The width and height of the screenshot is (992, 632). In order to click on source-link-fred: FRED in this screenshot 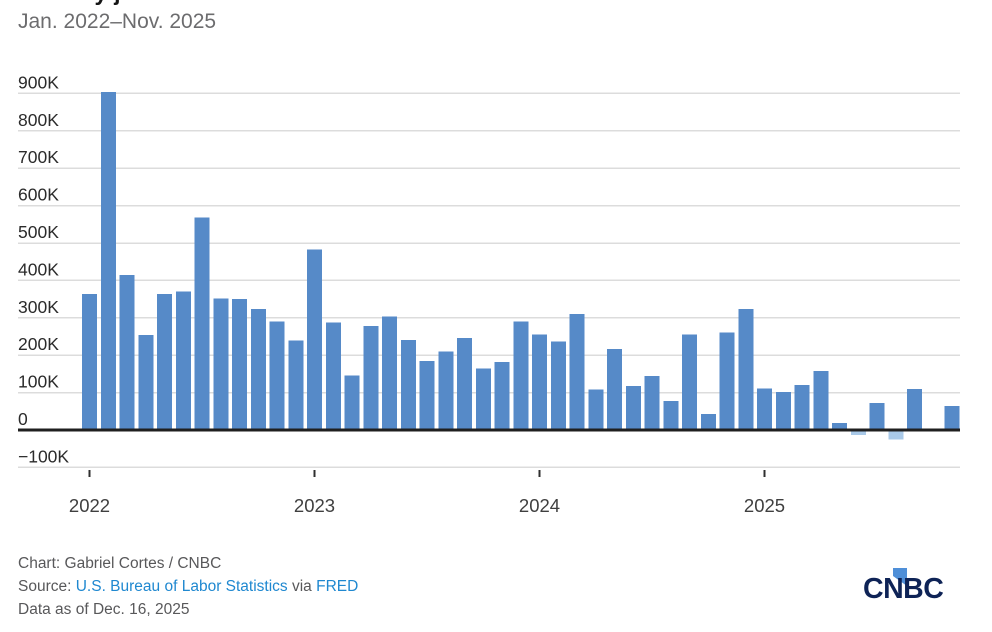, I will do `click(337, 586)`.